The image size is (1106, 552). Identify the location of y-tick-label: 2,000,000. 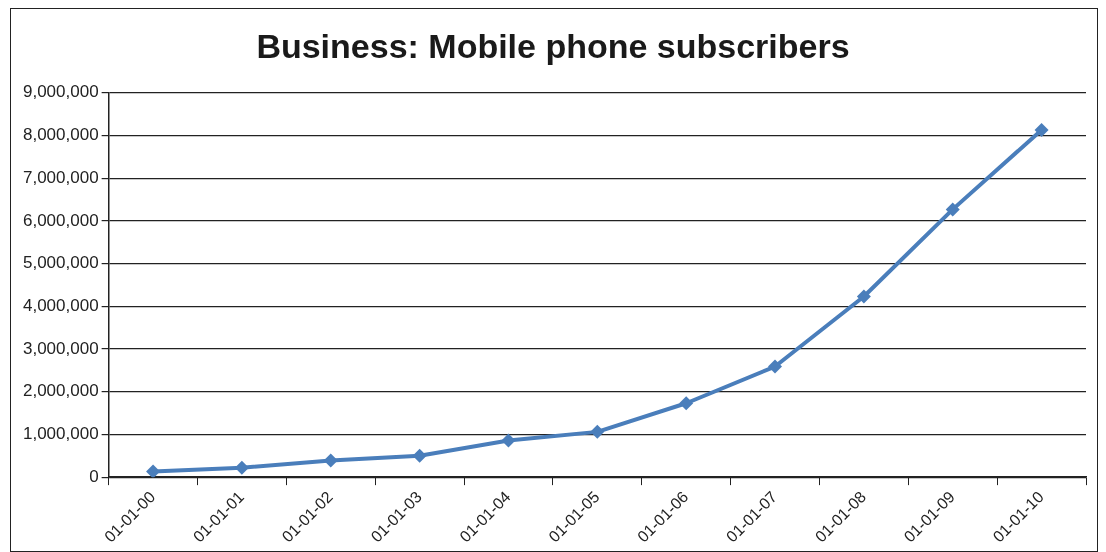
(60, 391).